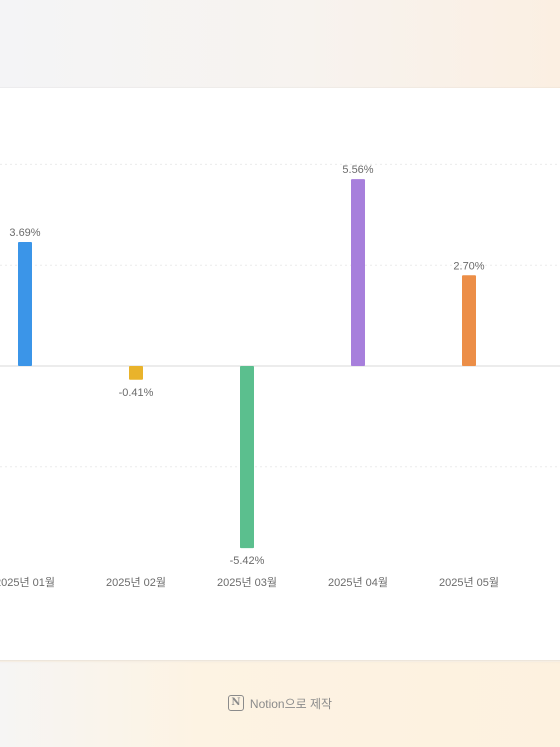 This screenshot has height=747, width=560. Describe the element at coordinates (235, 703) in the screenshot. I see `notion-logo-icon: N` at that location.